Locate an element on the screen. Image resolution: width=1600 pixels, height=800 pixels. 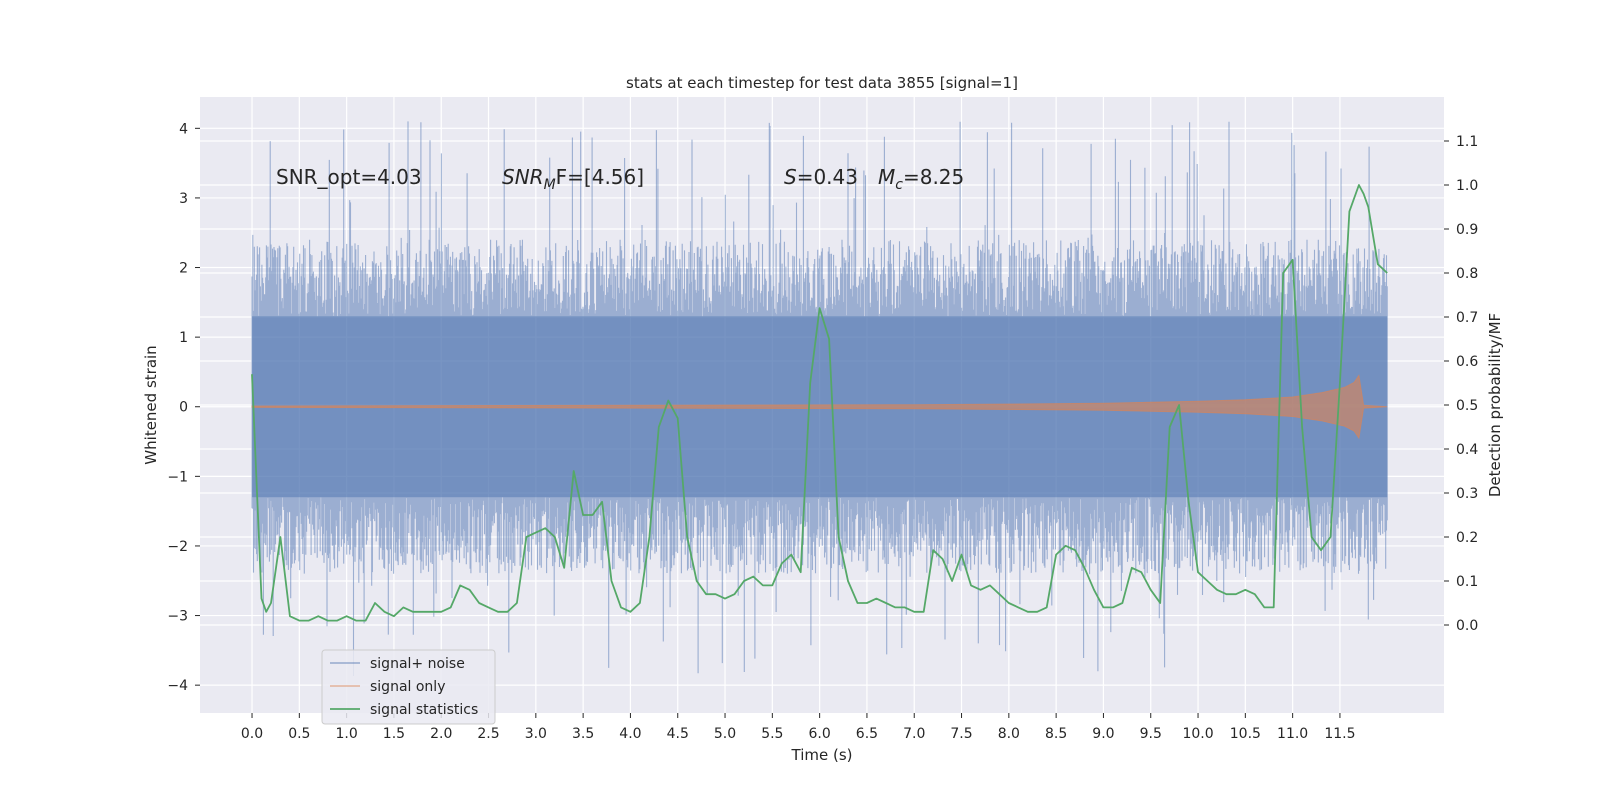
annotation-mc: Mc=8.25 is located at coordinates (921, 179).